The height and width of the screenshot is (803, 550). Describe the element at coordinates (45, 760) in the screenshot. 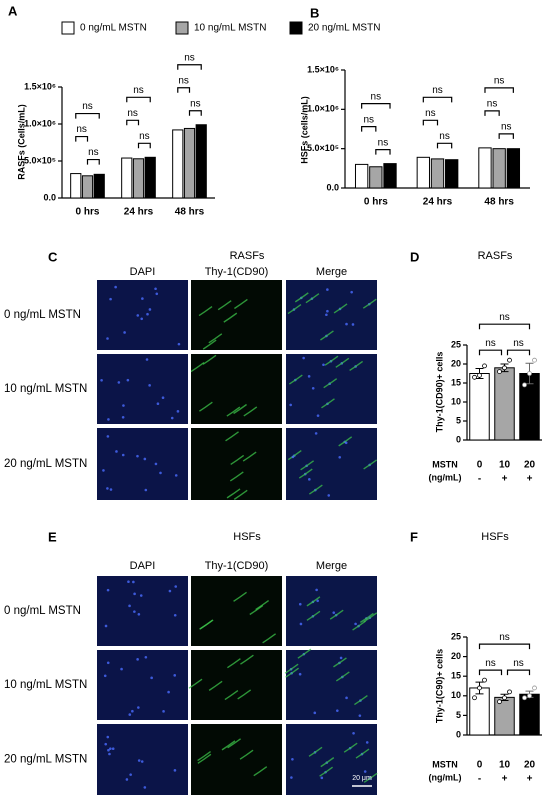

I see `row-label: 20 ng/mL MSTN` at that location.